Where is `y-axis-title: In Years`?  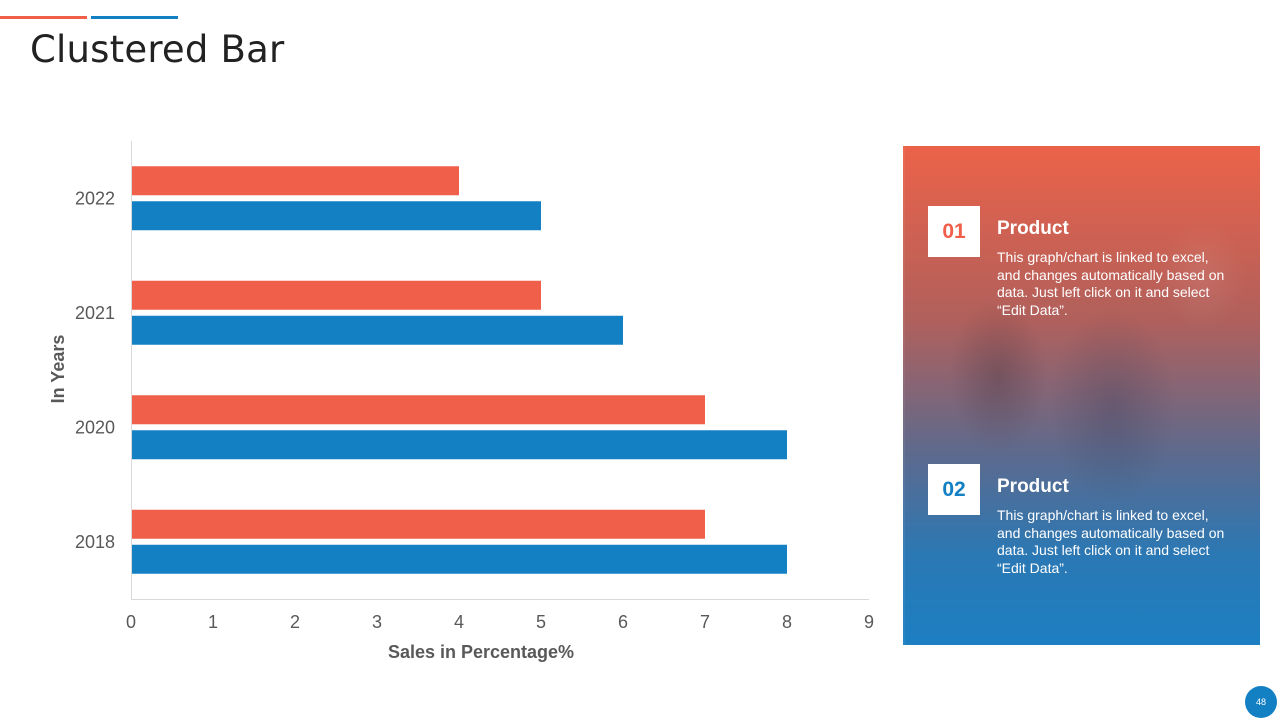
y-axis-title: In Years is located at coordinates (58, 369).